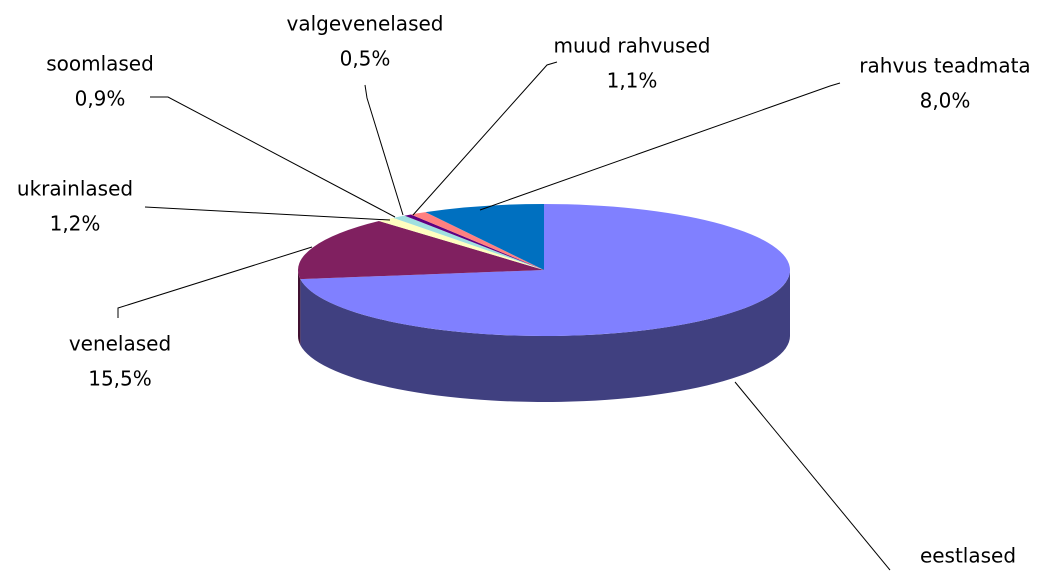 The image size is (1054, 576). What do you see at coordinates (364, 24) in the screenshot?
I see `slice-label: valgevenelased` at bounding box center [364, 24].